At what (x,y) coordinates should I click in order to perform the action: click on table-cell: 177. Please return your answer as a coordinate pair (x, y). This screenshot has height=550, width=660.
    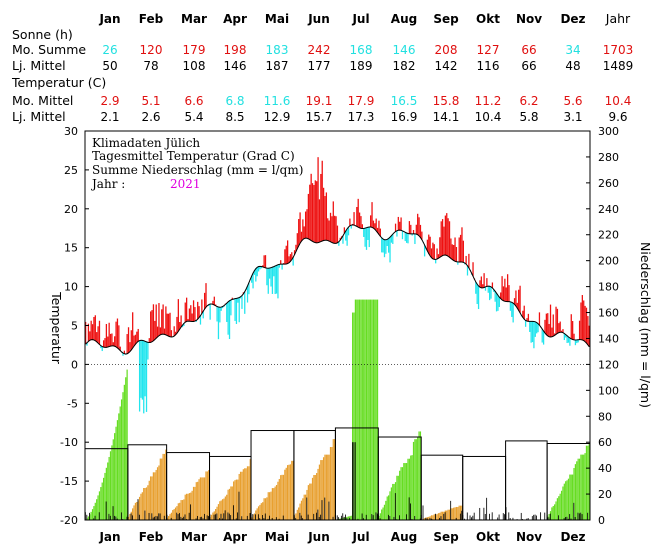
    Looking at the image, I should click on (319, 66).